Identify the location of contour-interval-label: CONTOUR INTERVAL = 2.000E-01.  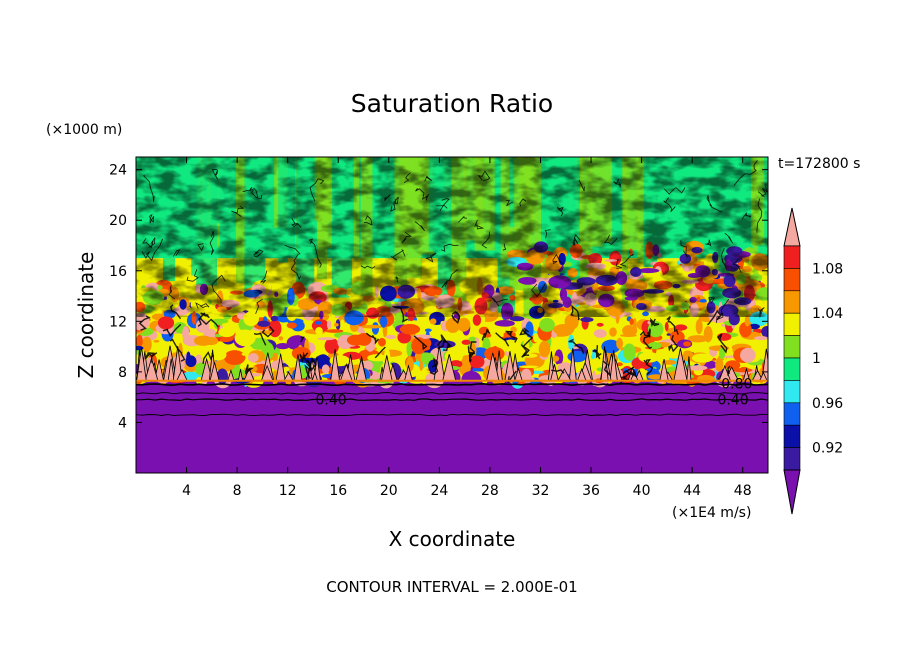
(451, 587).